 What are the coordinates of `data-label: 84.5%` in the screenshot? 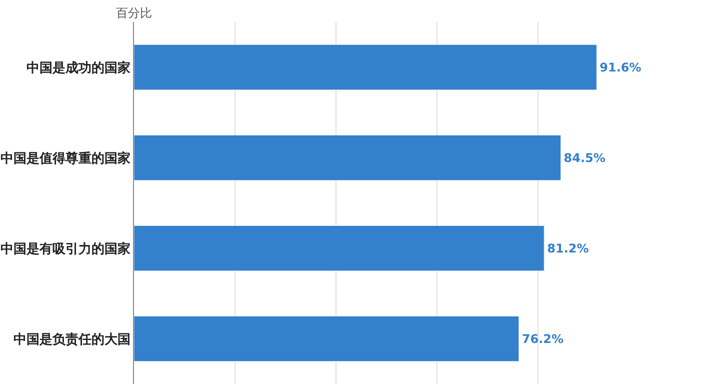 It's located at (585, 157).